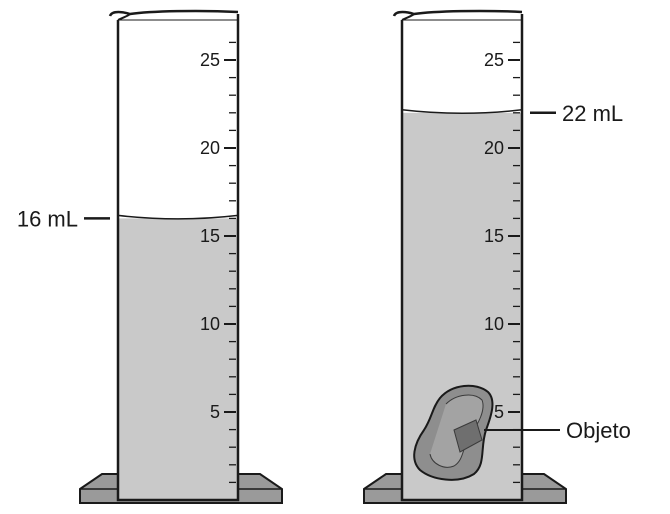 The image size is (670, 514). I want to click on right-scale-labels: 25 20 15 10 5, so click(494, 236).